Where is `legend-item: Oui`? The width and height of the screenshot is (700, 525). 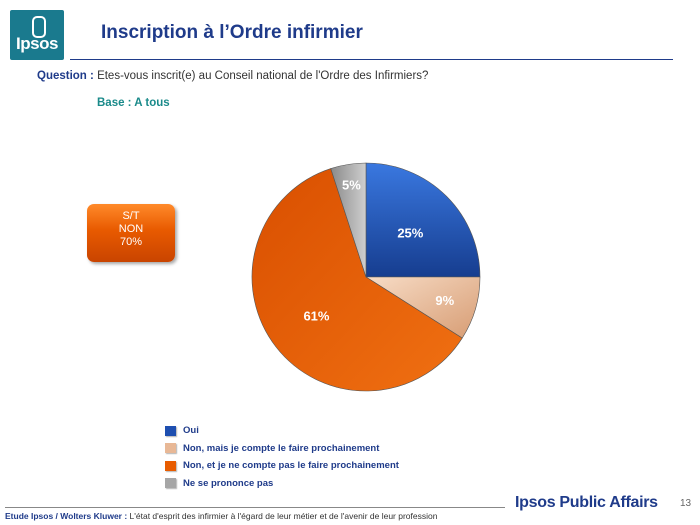
legend-item: Oui is located at coordinates (282, 431).